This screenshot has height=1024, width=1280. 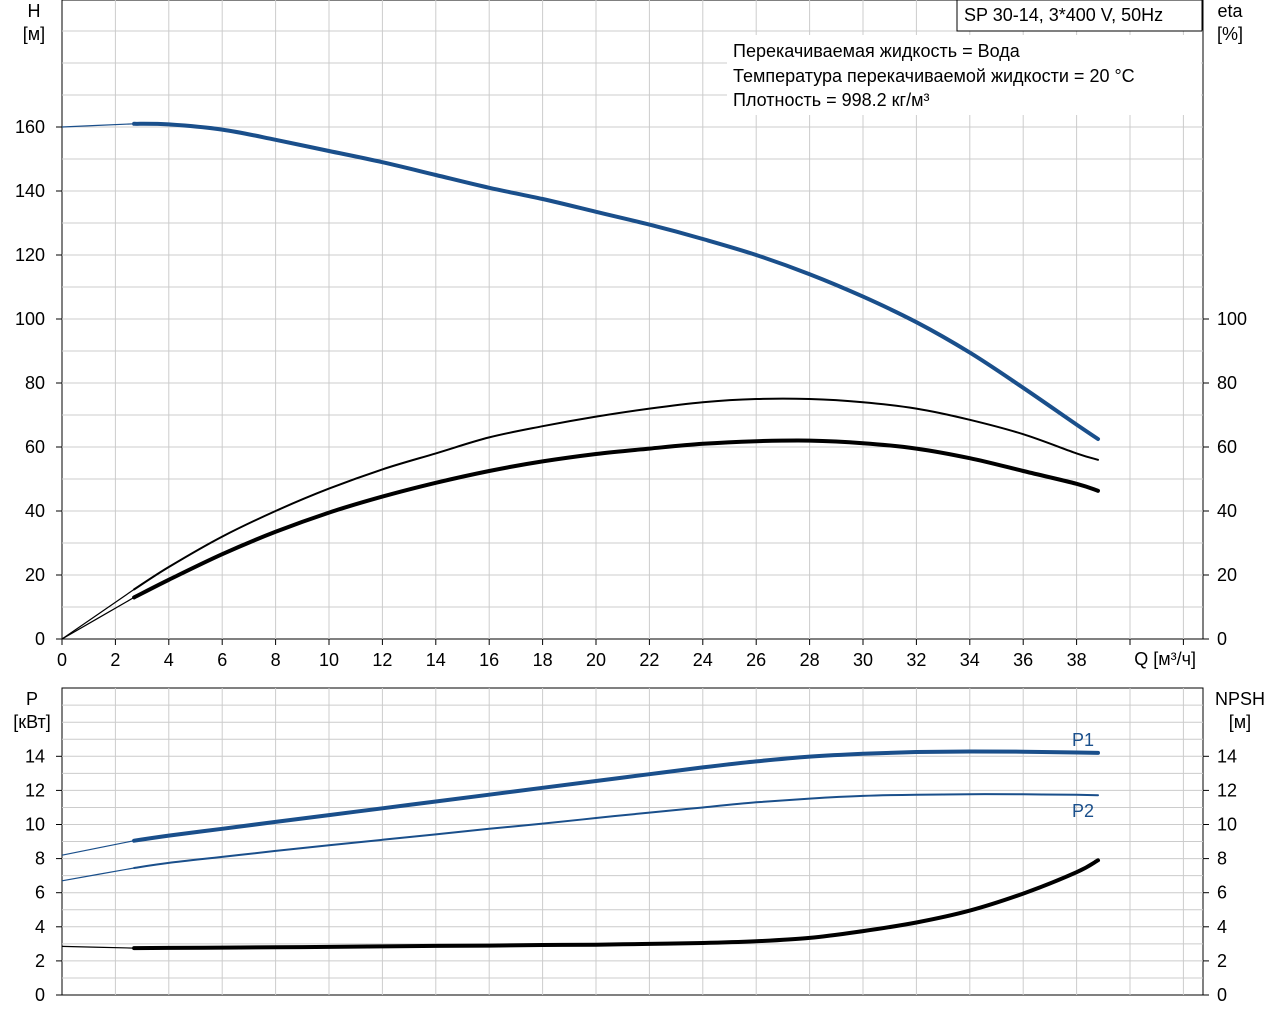 I want to click on efficiency-curve-thin, so click(x=616, y=494).